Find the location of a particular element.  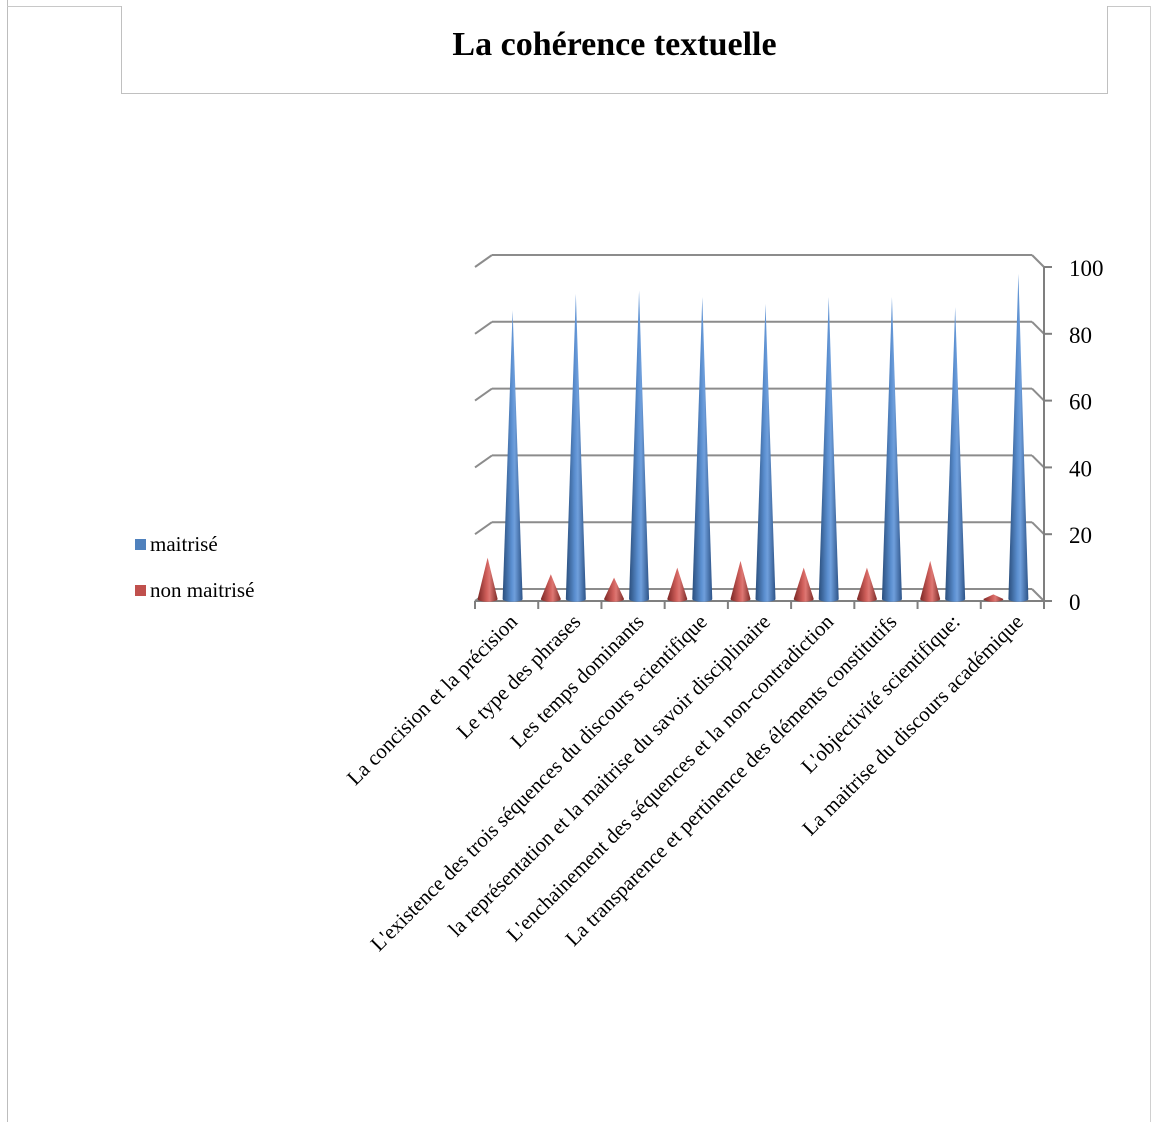

chart-title-box: La cohérence textuelle is located at coordinates (614, 50).